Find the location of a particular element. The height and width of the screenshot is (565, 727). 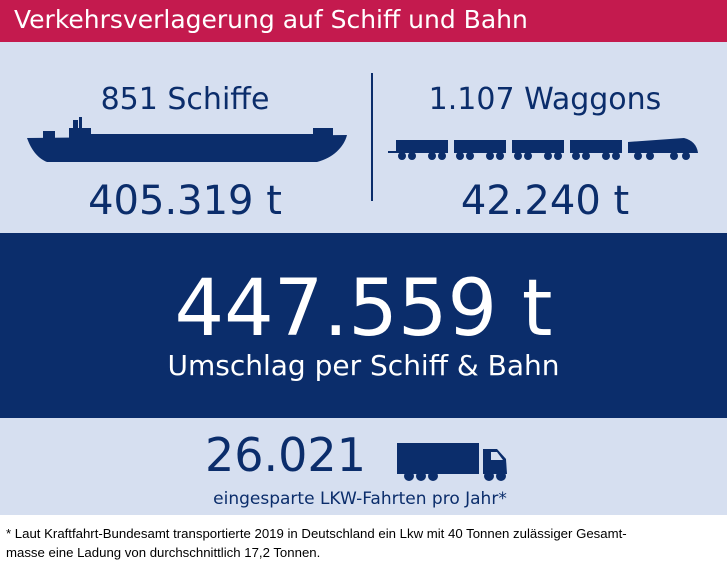

ship-icon is located at coordinates (187, 139).